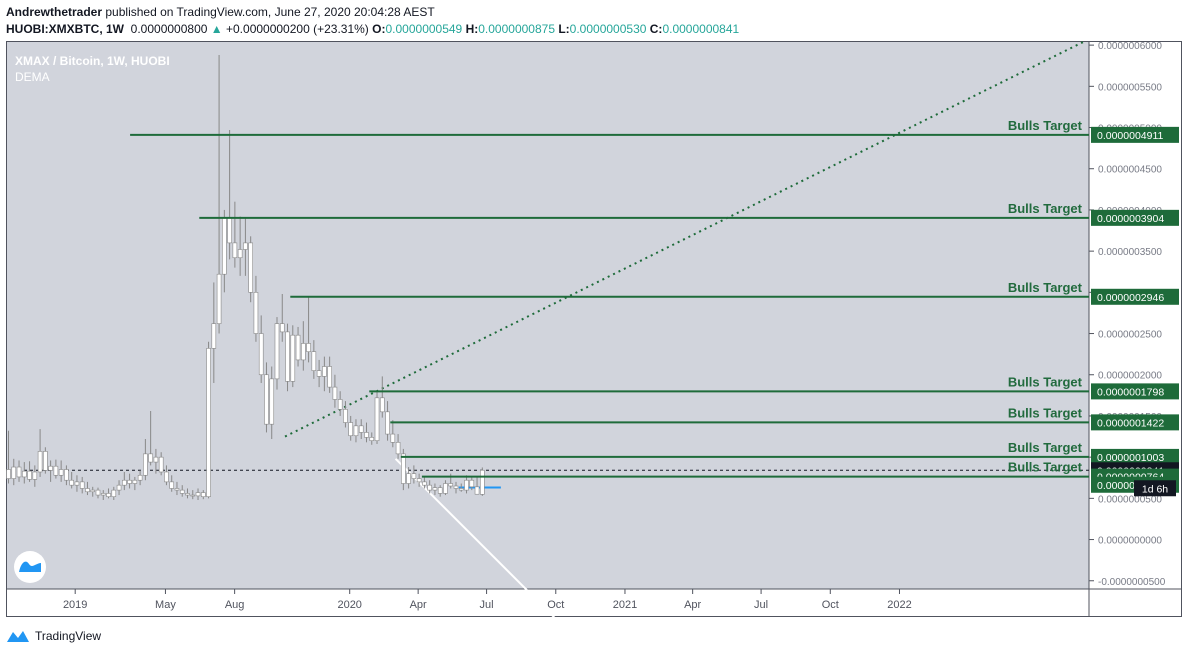  I want to click on low-label: L:, so click(564, 29).